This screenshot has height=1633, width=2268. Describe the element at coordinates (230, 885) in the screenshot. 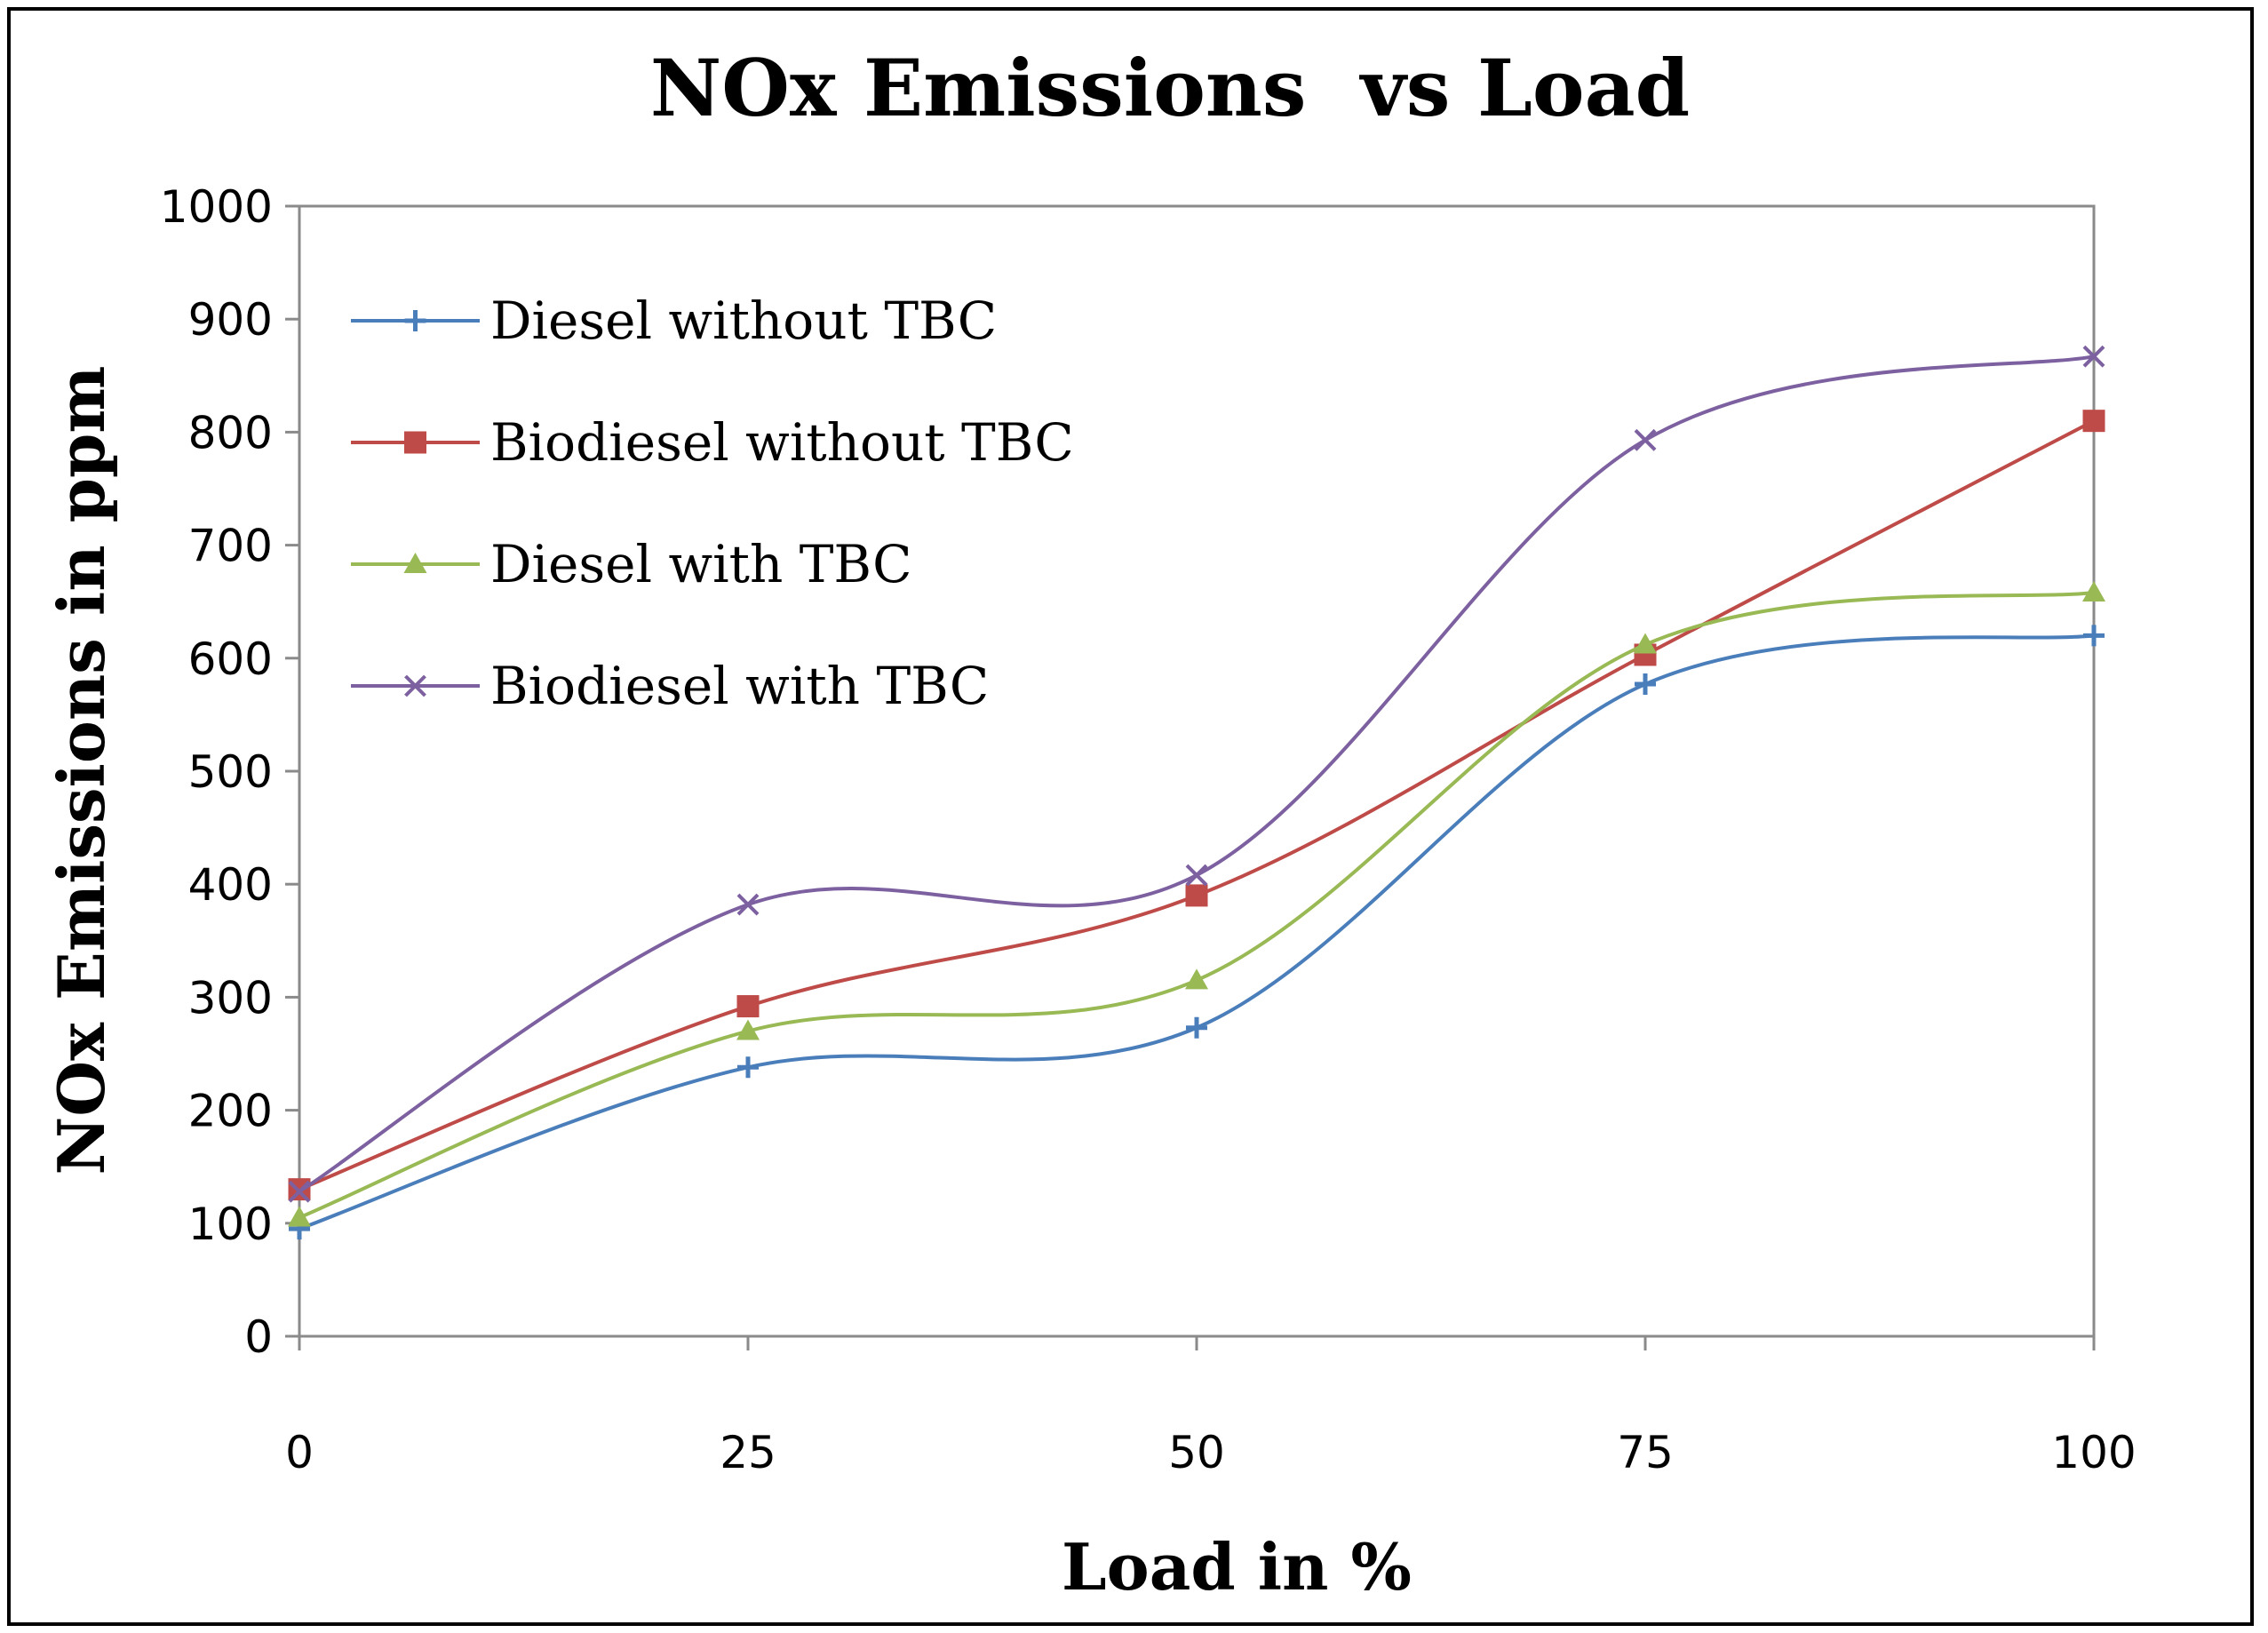

I see `y-tick-label-400: 400` at that location.